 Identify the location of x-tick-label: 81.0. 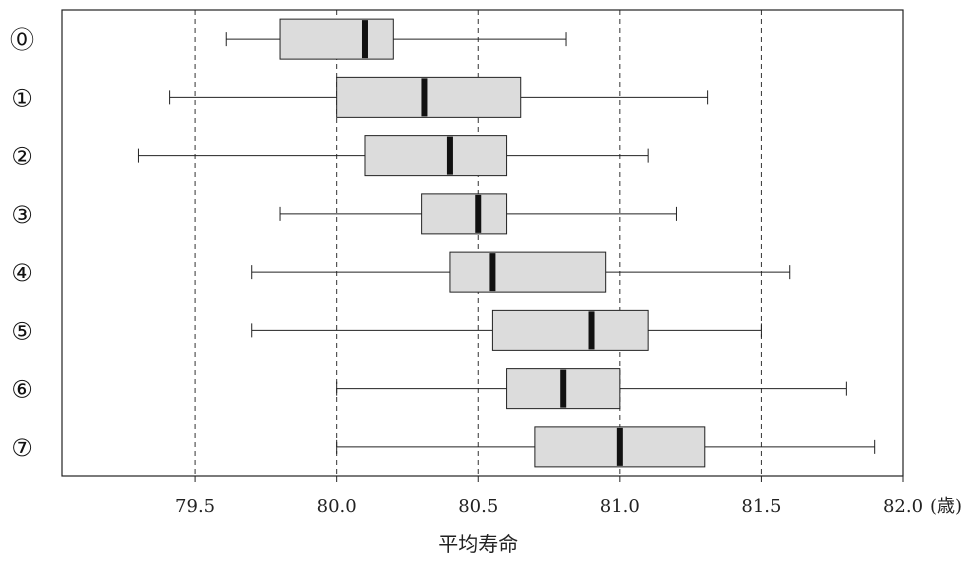
(620, 506).